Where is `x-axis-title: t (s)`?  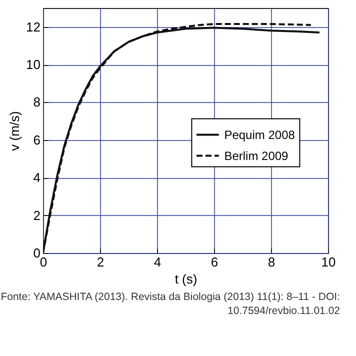 x-axis-title: t (s) is located at coordinates (186, 279).